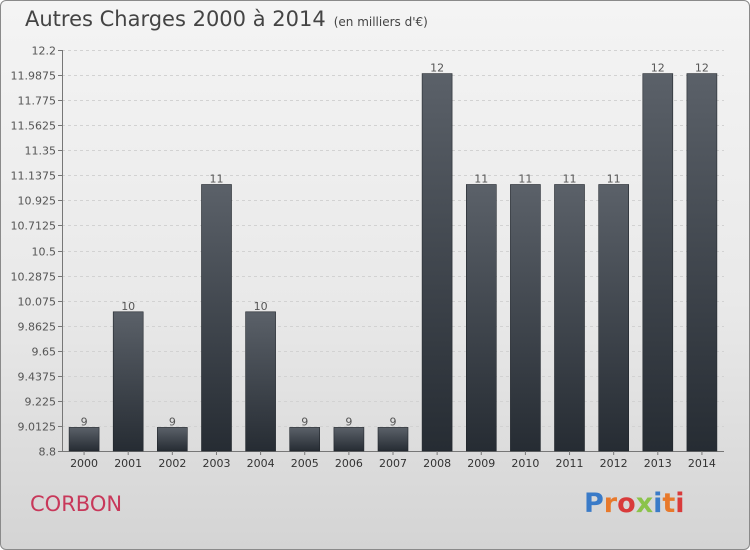  Describe the element at coordinates (614, 318) in the screenshot. I see `bar-2012` at that location.